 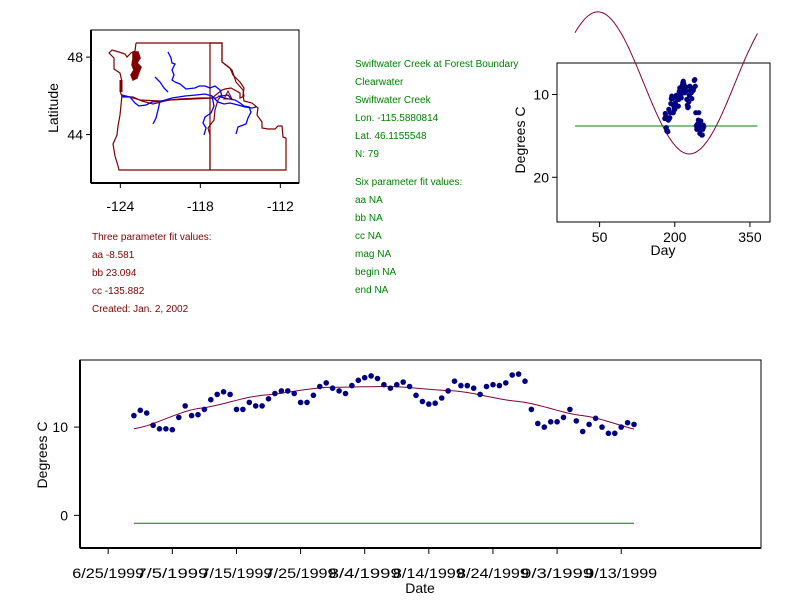 I want to click on six-param-title: Six parameter fit values:, so click(x=409, y=182).